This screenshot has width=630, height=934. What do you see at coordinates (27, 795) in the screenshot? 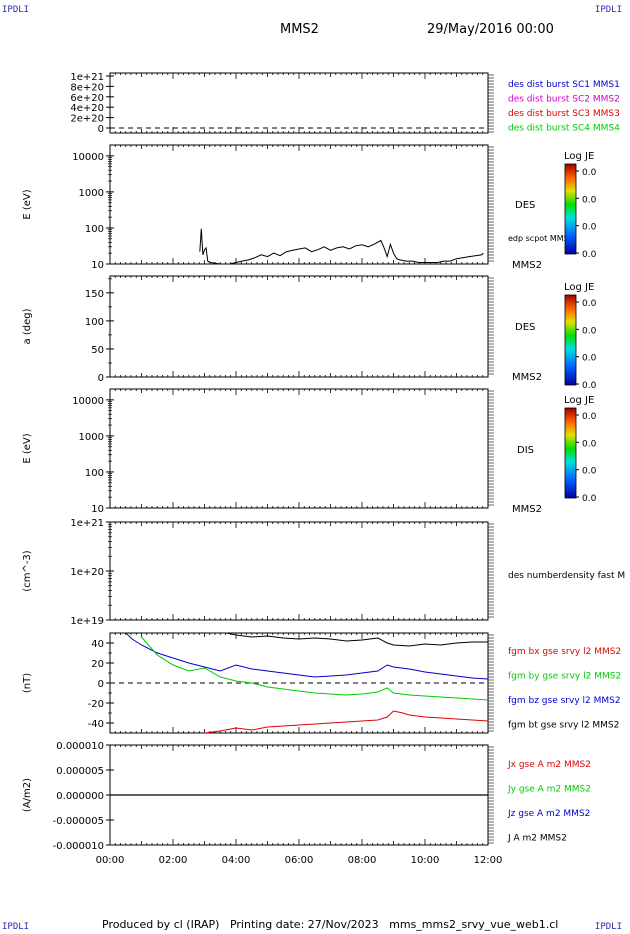
I see `panel-7-ylabel: (A/m2)` at bounding box center [27, 795].